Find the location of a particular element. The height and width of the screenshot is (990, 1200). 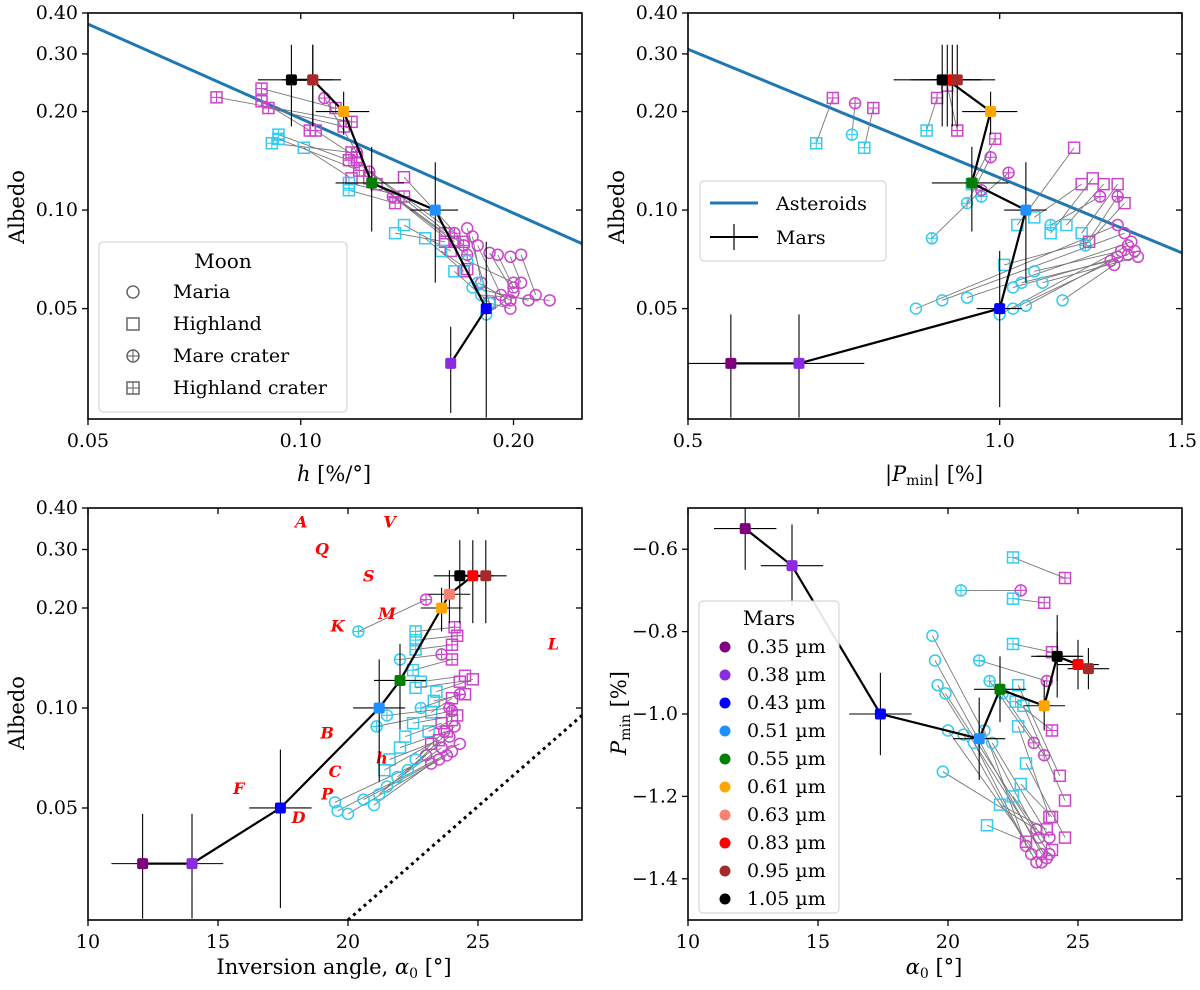

legend-entry-label: 0.38 µm is located at coordinates (786, 675).